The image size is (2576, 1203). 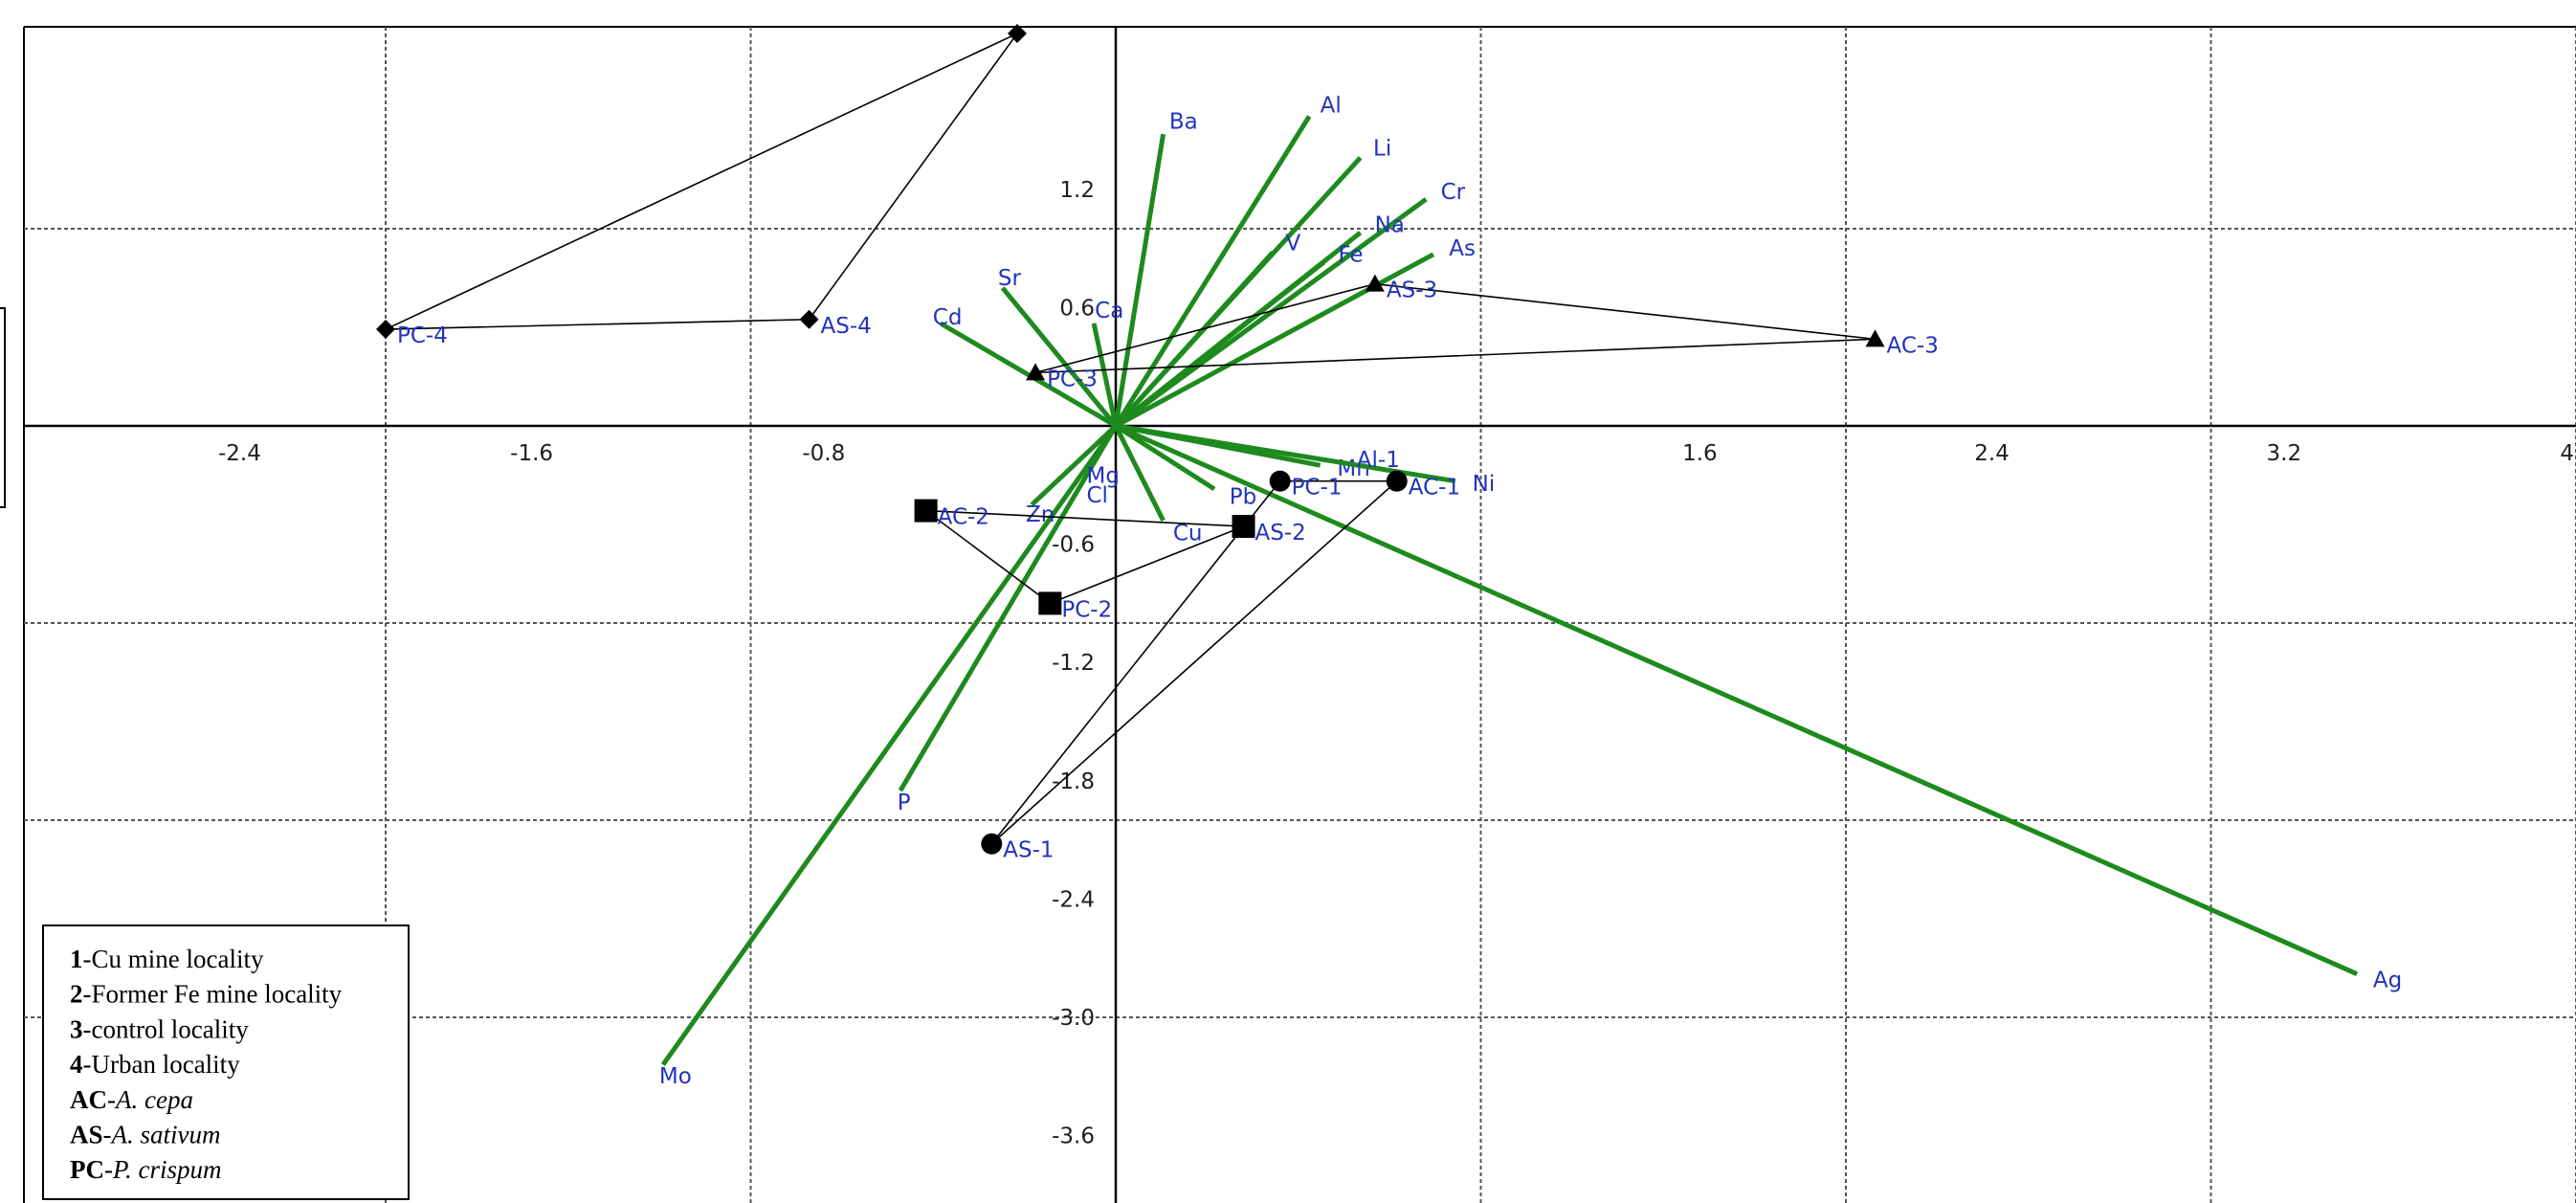 What do you see at coordinates (1096, 496) in the screenshot?
I see `loading-label: Cl` at bounding box center [1096, 496].